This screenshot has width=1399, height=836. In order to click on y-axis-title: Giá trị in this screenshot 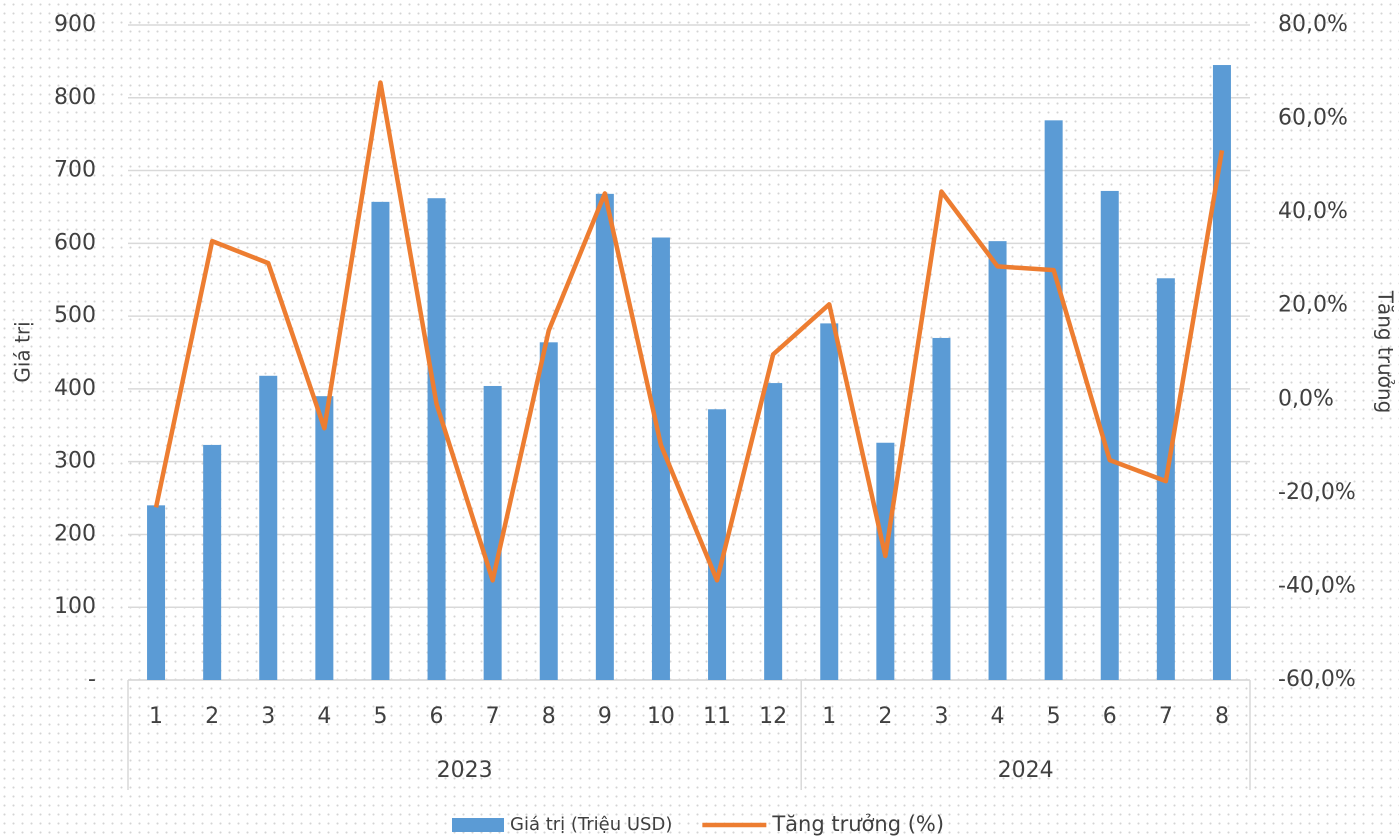, I will do `click(23, 351)`.